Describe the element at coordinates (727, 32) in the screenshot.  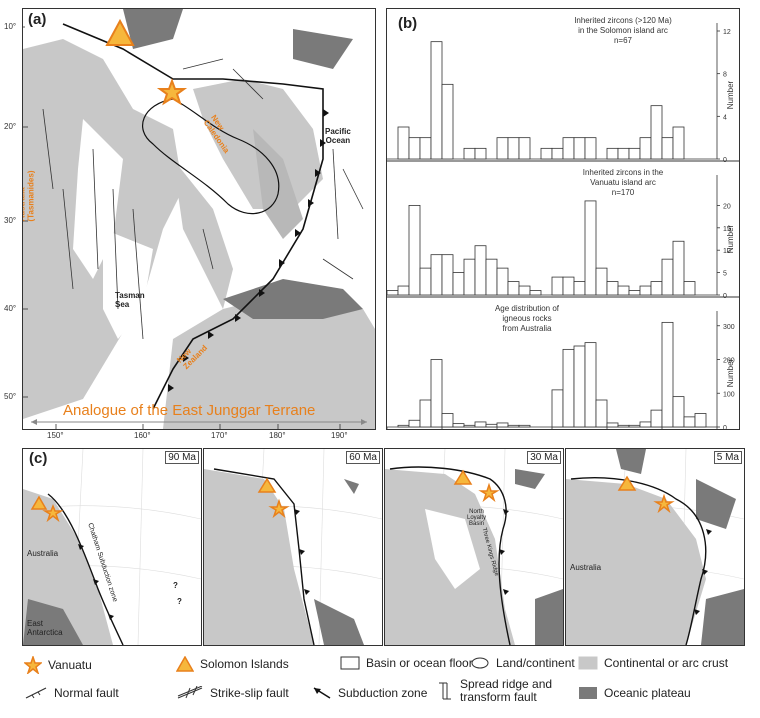
I see `y-tick-label: 12` at that location.